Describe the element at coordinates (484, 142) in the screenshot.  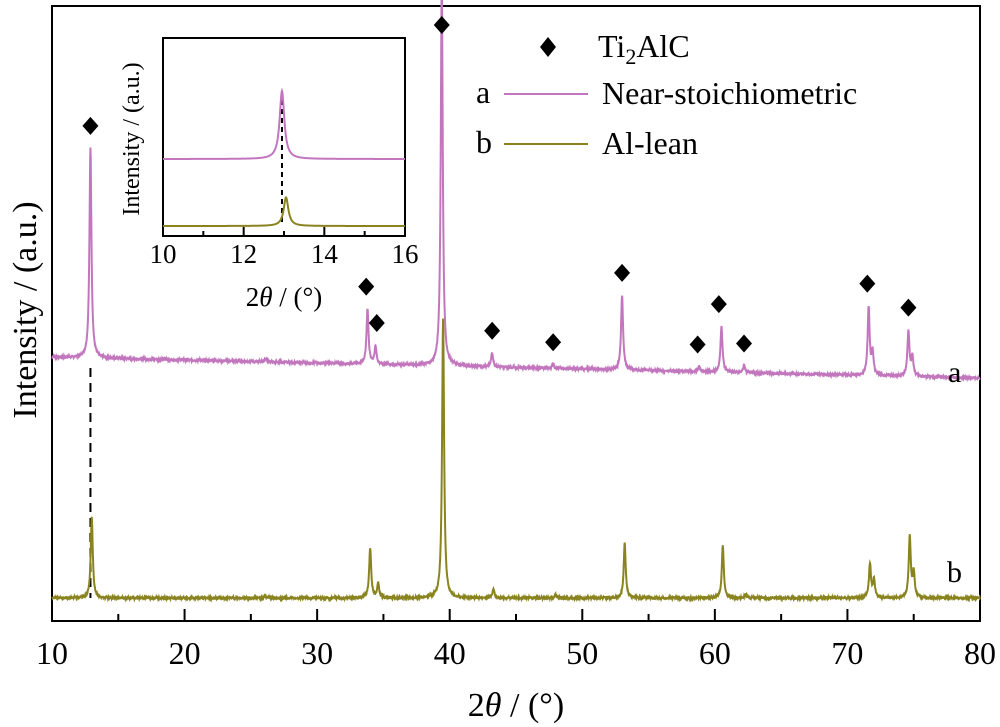
I see `legend-entry-b-letter: b` at that location.